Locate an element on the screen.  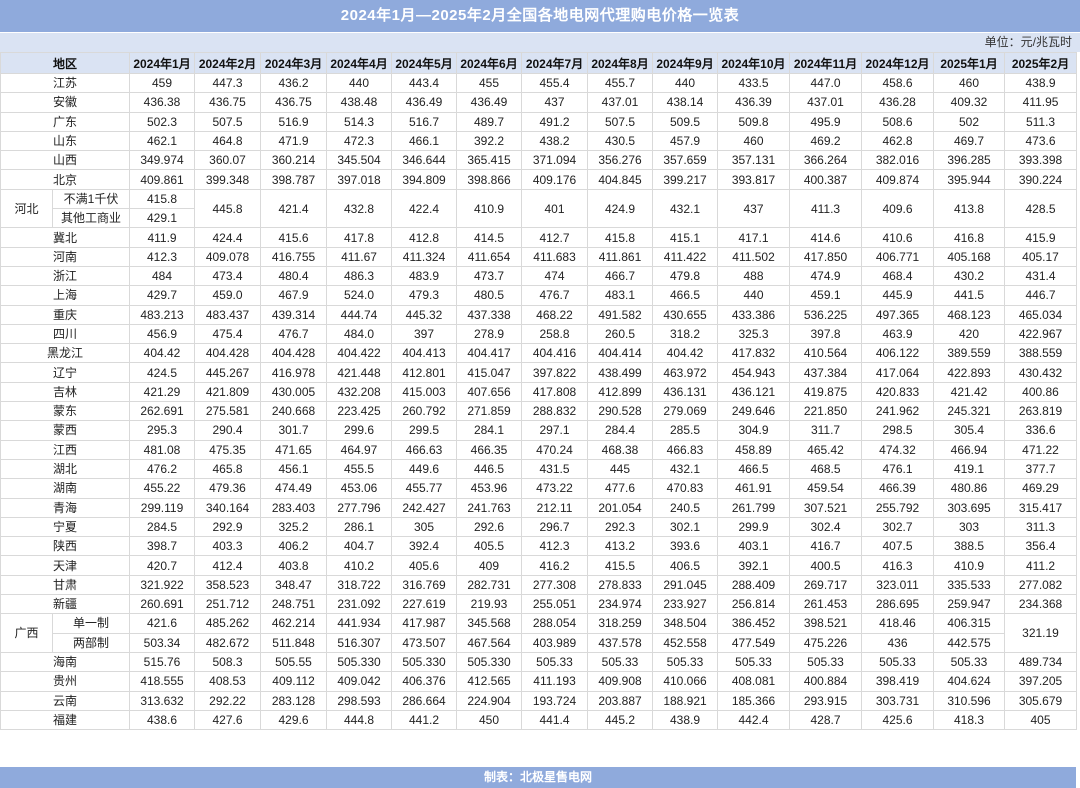
region-cell: 冀北 is located at coordinates (65, 237).